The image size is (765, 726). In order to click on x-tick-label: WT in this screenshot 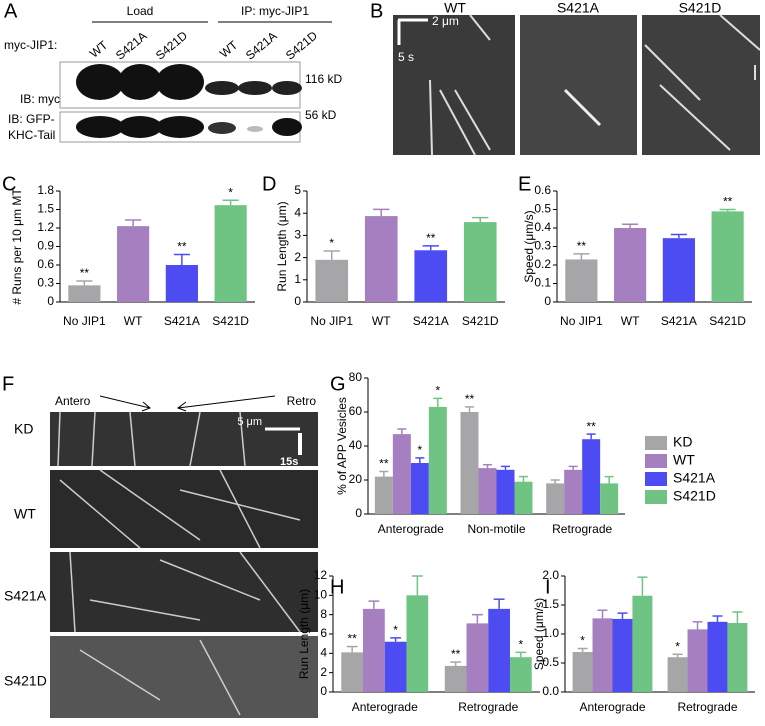, I will do `click(381, 321)`.